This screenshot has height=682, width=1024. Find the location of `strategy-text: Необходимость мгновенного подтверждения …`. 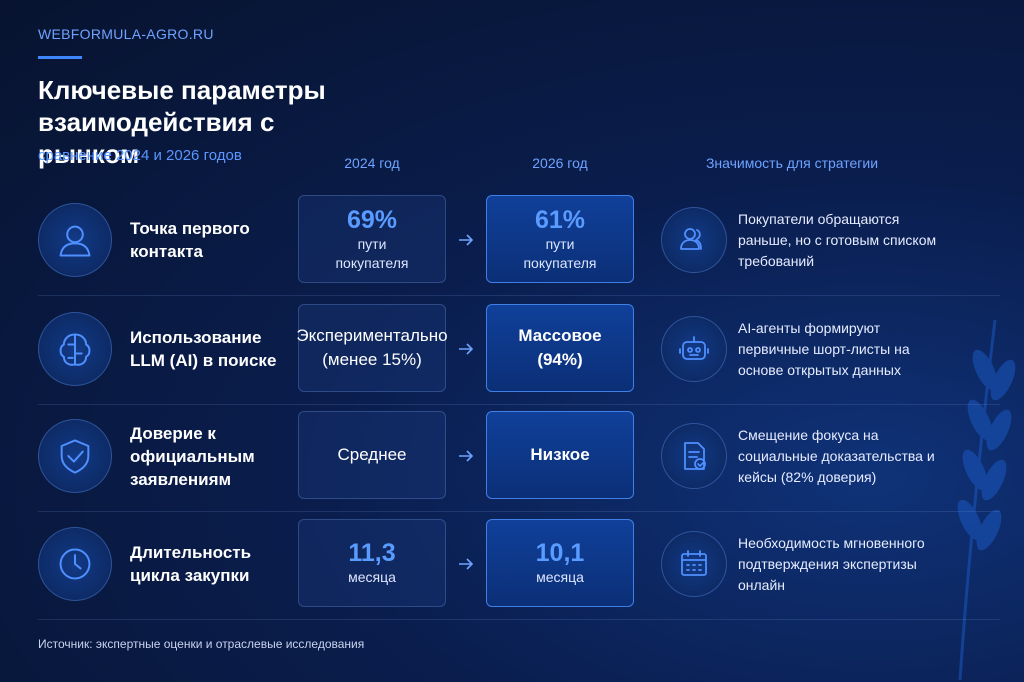

strategy-text: Необходимость мгновенного подтверждения … is located at coordinates (831, 563).